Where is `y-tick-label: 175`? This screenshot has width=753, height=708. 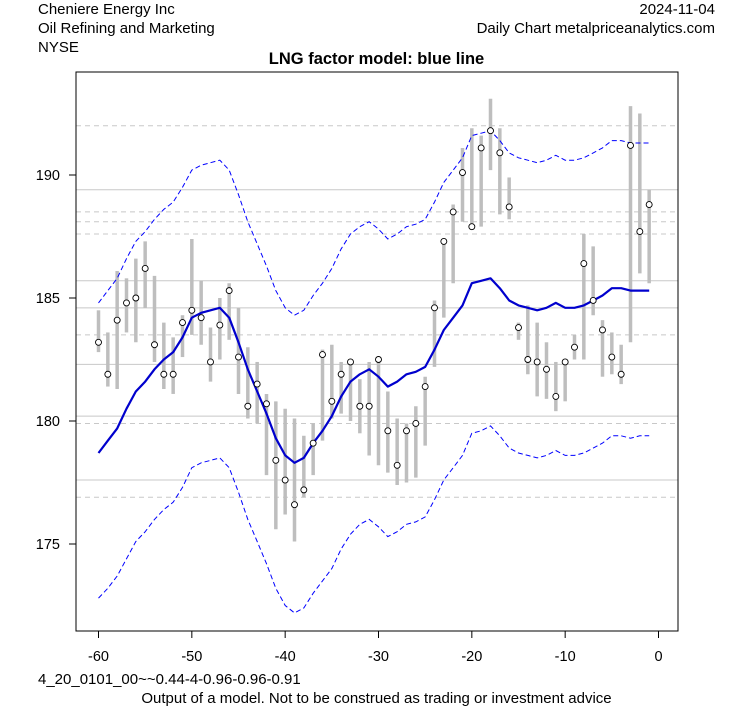
y-tick-label: 175 is located at coordinates (48, 545).